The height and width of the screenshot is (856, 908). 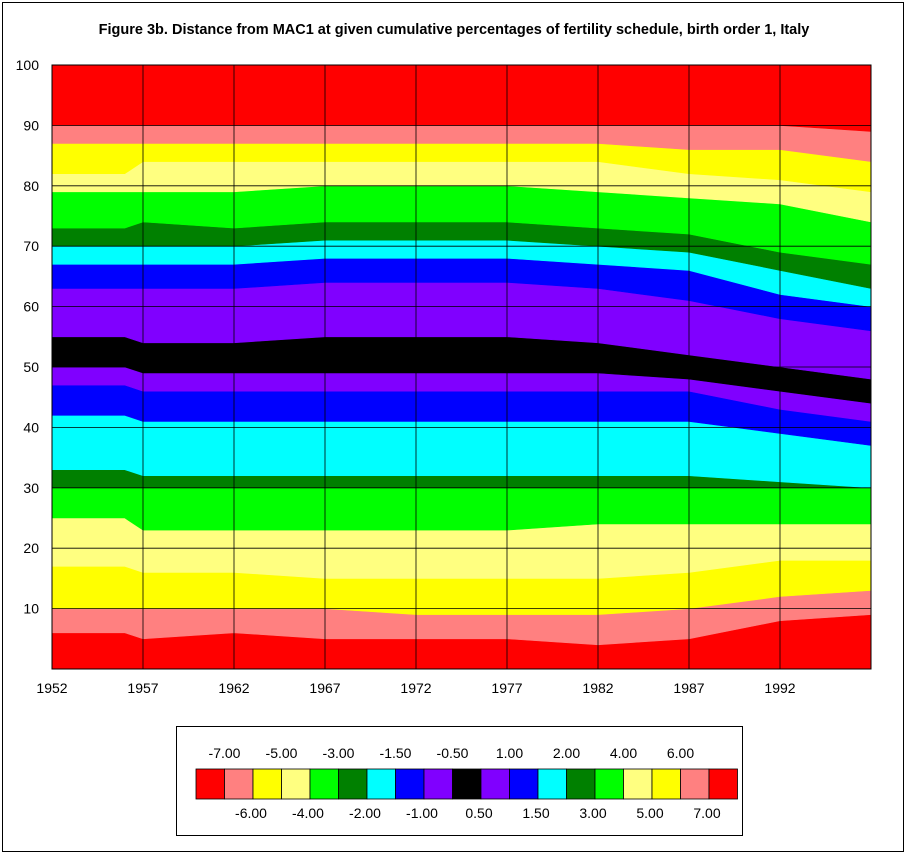 What do you see at coordinates (282, 753) in the screenshot?
I see `legend-top-label: -5.00` at bounding box center [282, 753].